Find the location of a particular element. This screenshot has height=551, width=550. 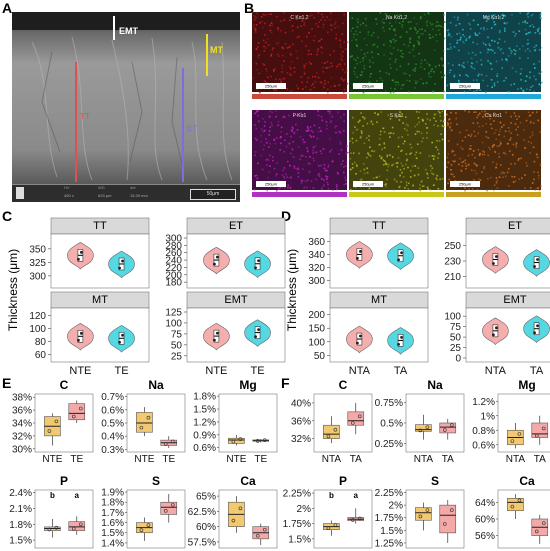

eds-scale-text: 250μm is located at coordinates (465, 86).